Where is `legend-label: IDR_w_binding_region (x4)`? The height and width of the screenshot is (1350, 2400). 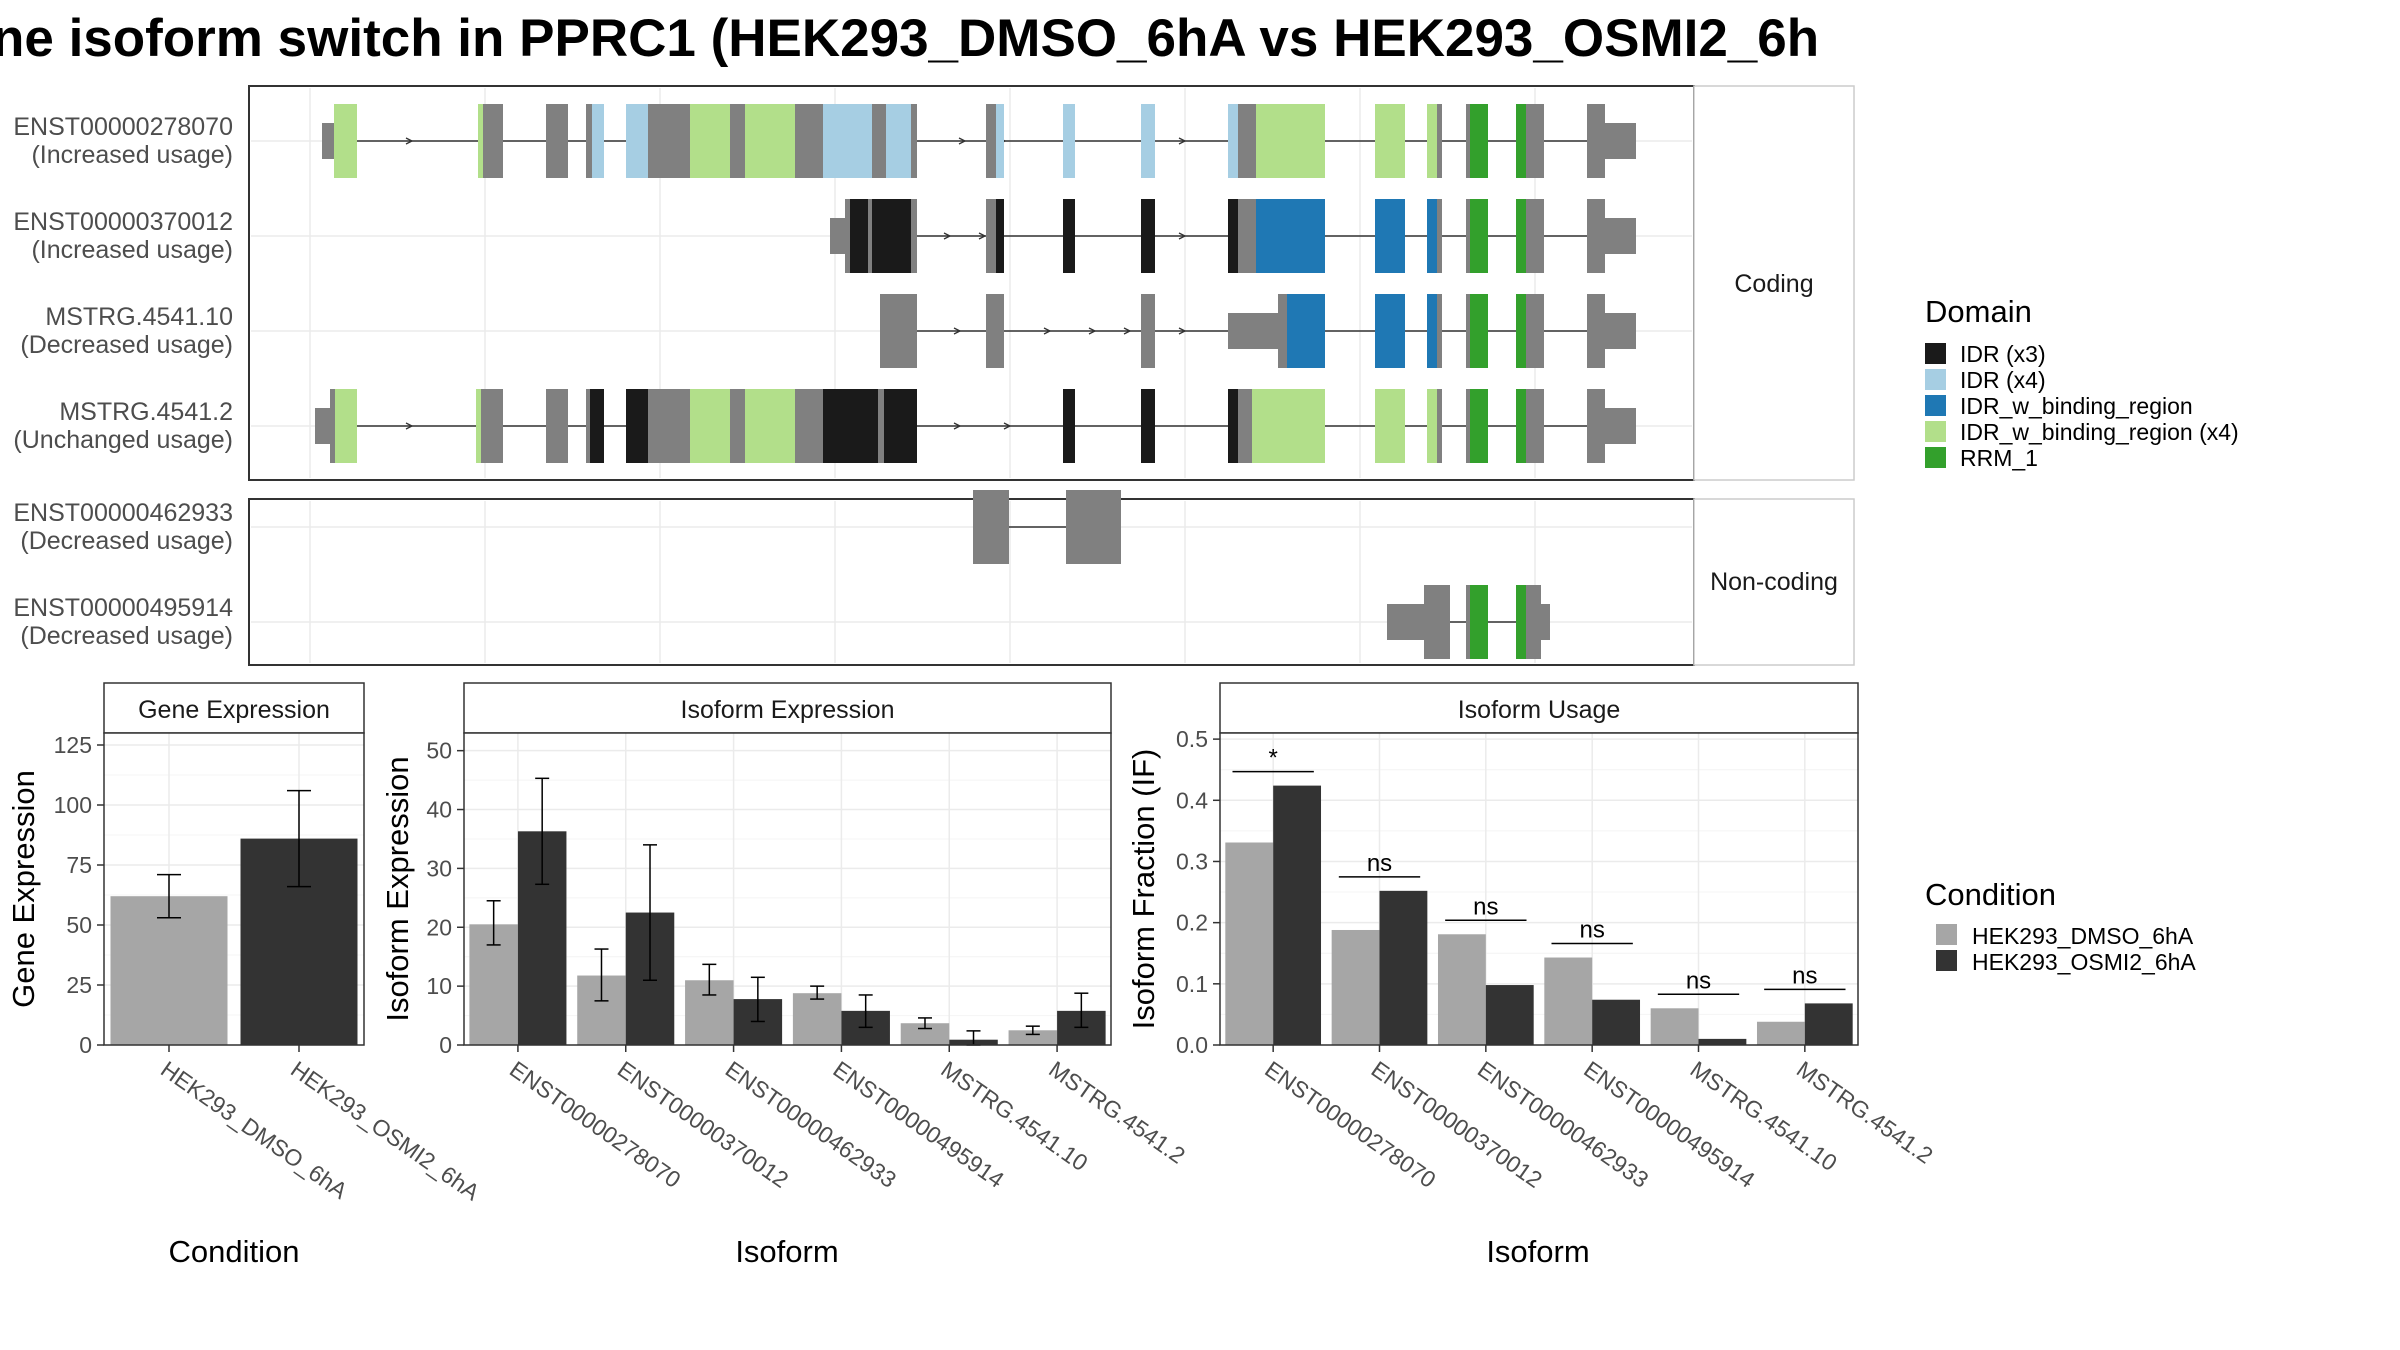 legend-label: IDR_w_binding_region (x4) is located at coordinates (2099, 432).